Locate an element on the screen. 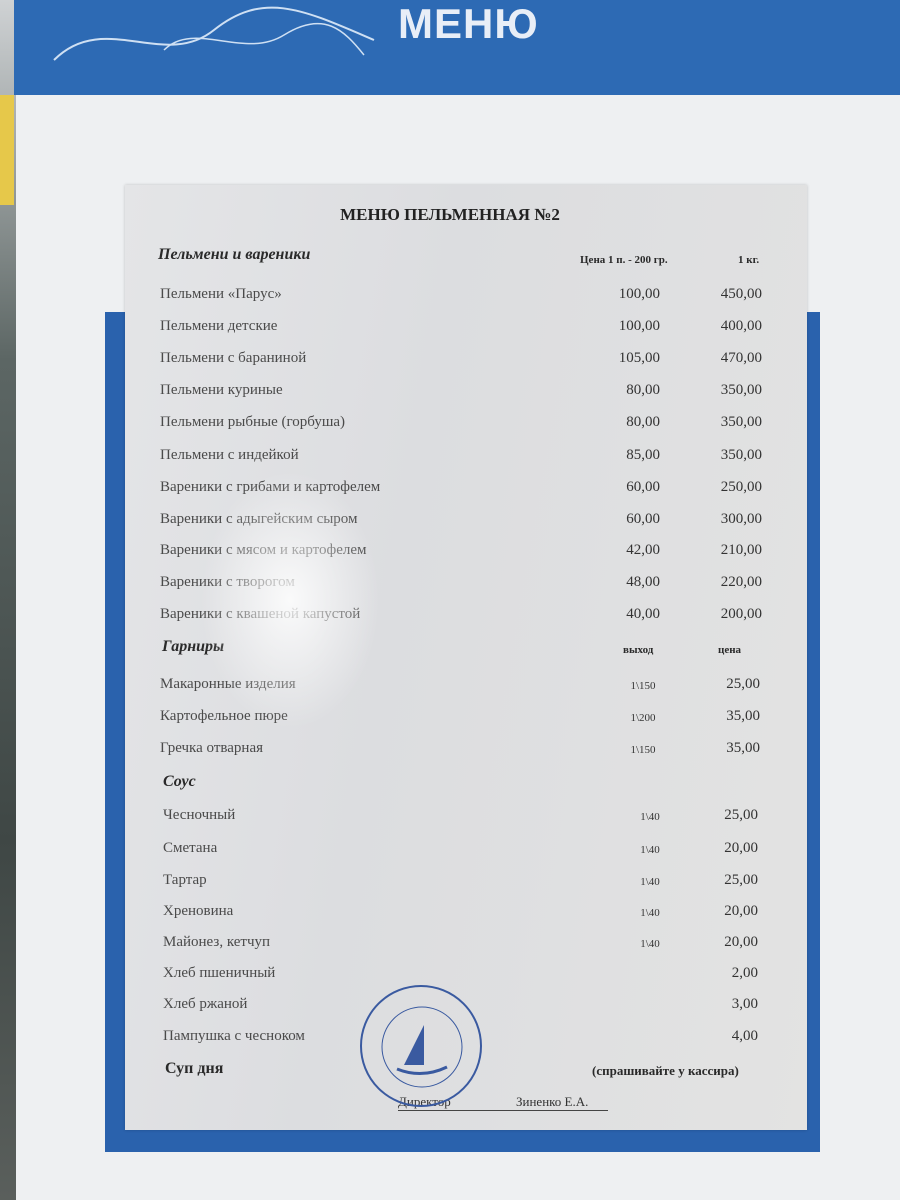  menu-item-name: Пельмени куриные is located at coordinates (221, 390).